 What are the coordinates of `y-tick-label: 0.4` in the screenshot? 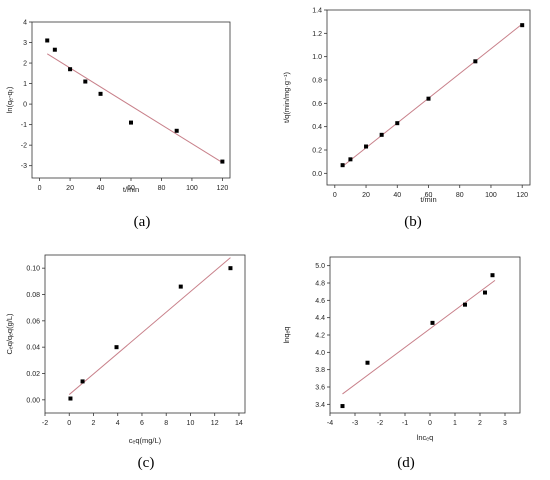 It's located at (317, 127).